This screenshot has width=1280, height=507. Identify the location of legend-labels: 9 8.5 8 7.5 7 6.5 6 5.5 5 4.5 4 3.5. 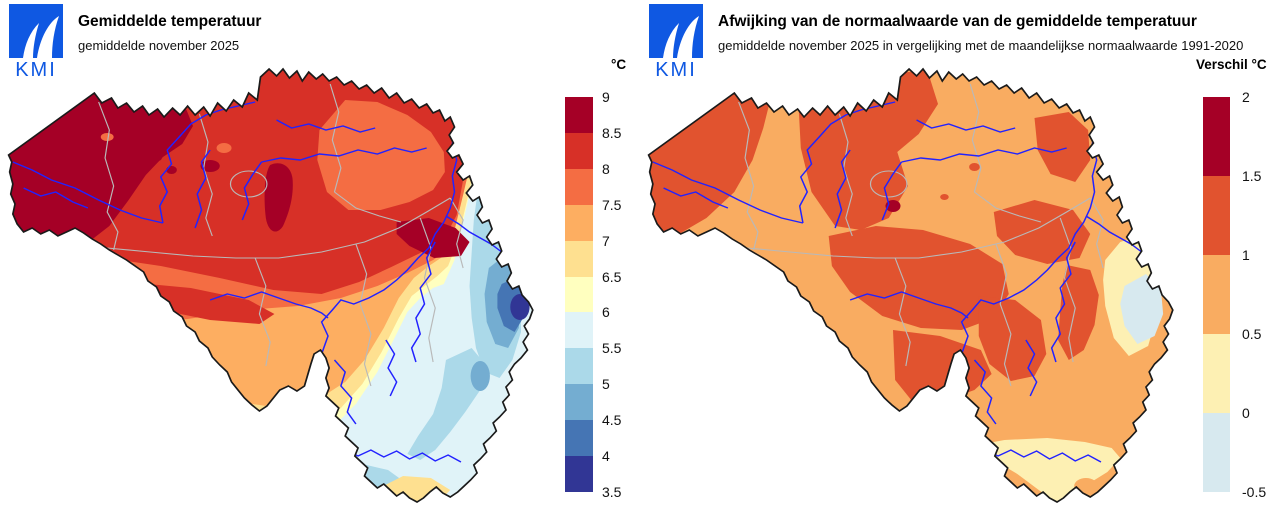
(625, 294).